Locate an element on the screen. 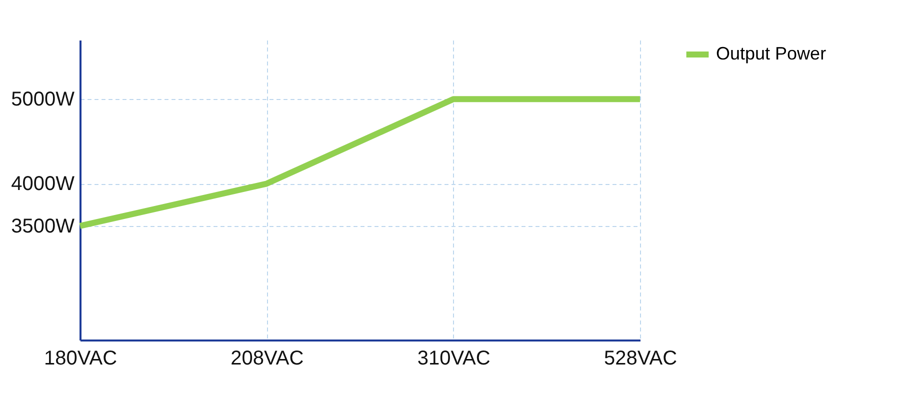 Image resolution: width=914 pixels, height=409 pixels. y-tick-label: 4000W is located at coordinates (43, 184).